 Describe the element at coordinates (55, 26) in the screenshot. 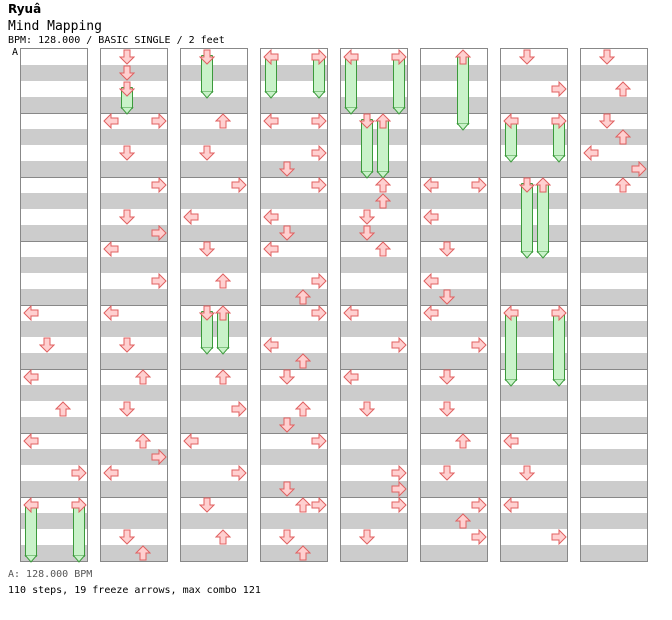

I see `song-title: Mind Mapping` at that location.